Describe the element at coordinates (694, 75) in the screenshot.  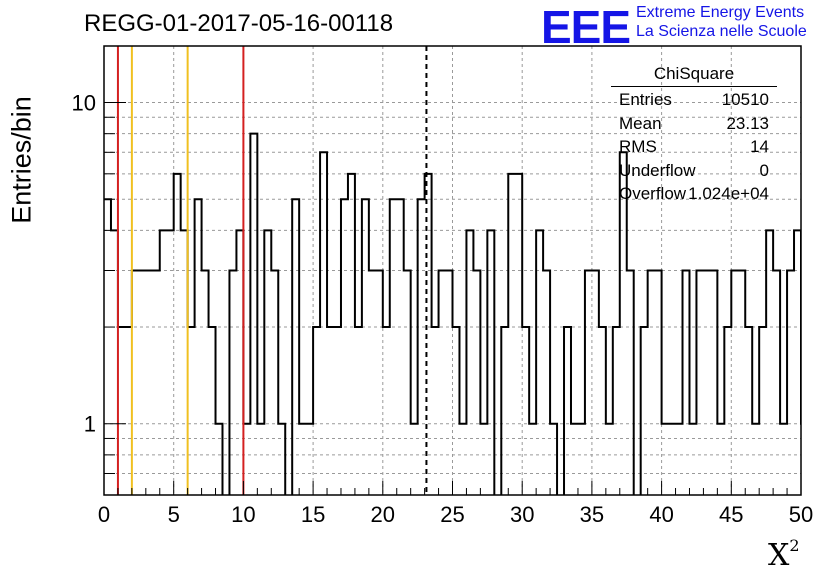
I see `stats-title: ChiSquare` at that location.